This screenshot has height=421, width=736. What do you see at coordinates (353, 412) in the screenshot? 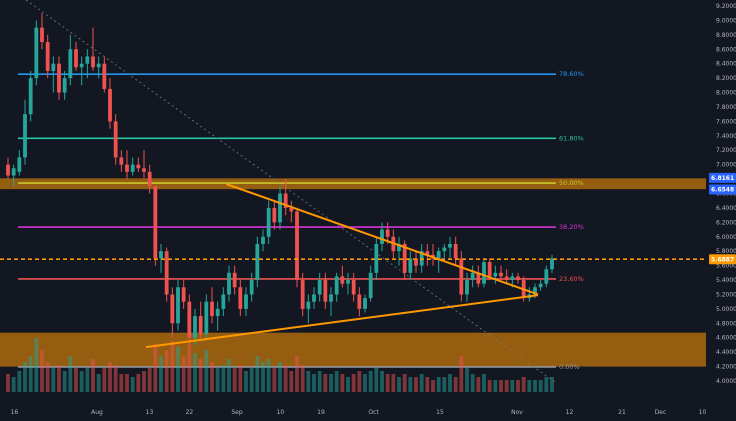
I see `x-axis: 16 Aug 13 22 Sep 10 19 Oct 15 Nov 12 21 Dec 10` at bounding box center [353, 412].